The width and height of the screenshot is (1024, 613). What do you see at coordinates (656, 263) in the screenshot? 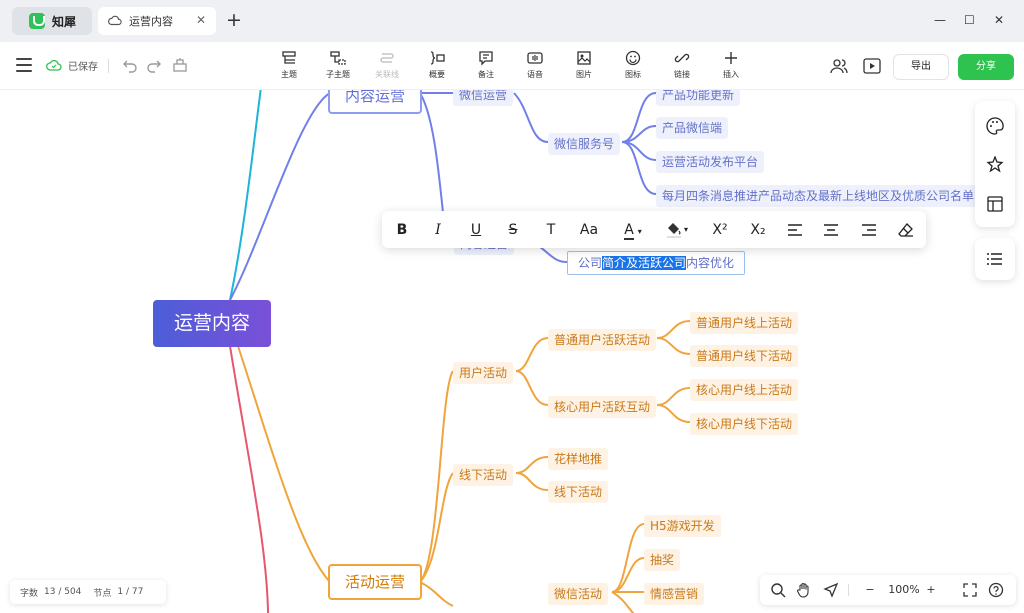
I see `node-editing-text: 公司简介及活跃公司内容优化` at bounding box center [656, 263].